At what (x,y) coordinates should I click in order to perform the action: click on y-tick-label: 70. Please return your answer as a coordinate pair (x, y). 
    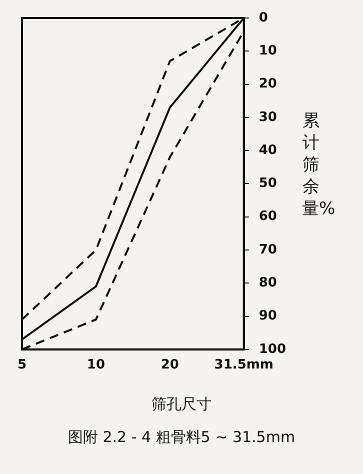
    Looking at the image, I should click on (267, 250).